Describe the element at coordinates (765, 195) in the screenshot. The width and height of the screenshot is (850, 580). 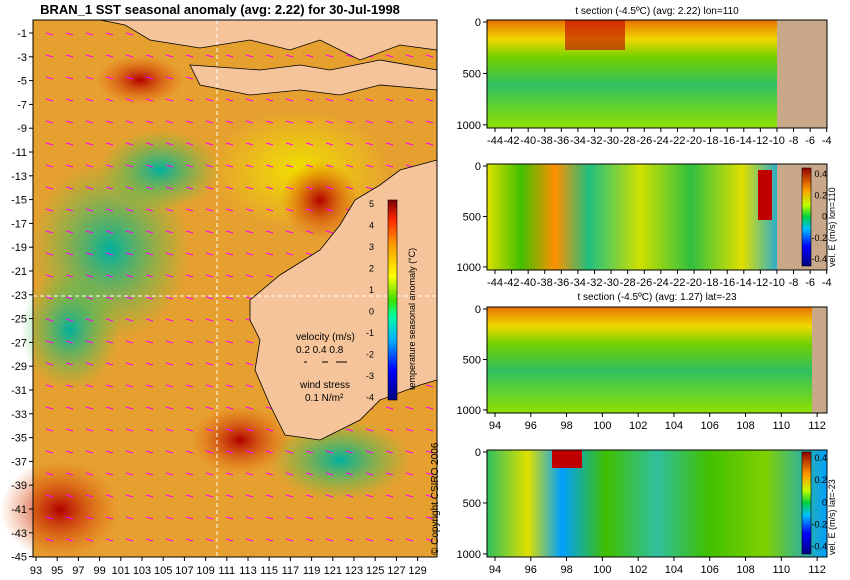
I see `vel-section-lon-jet` at that location.